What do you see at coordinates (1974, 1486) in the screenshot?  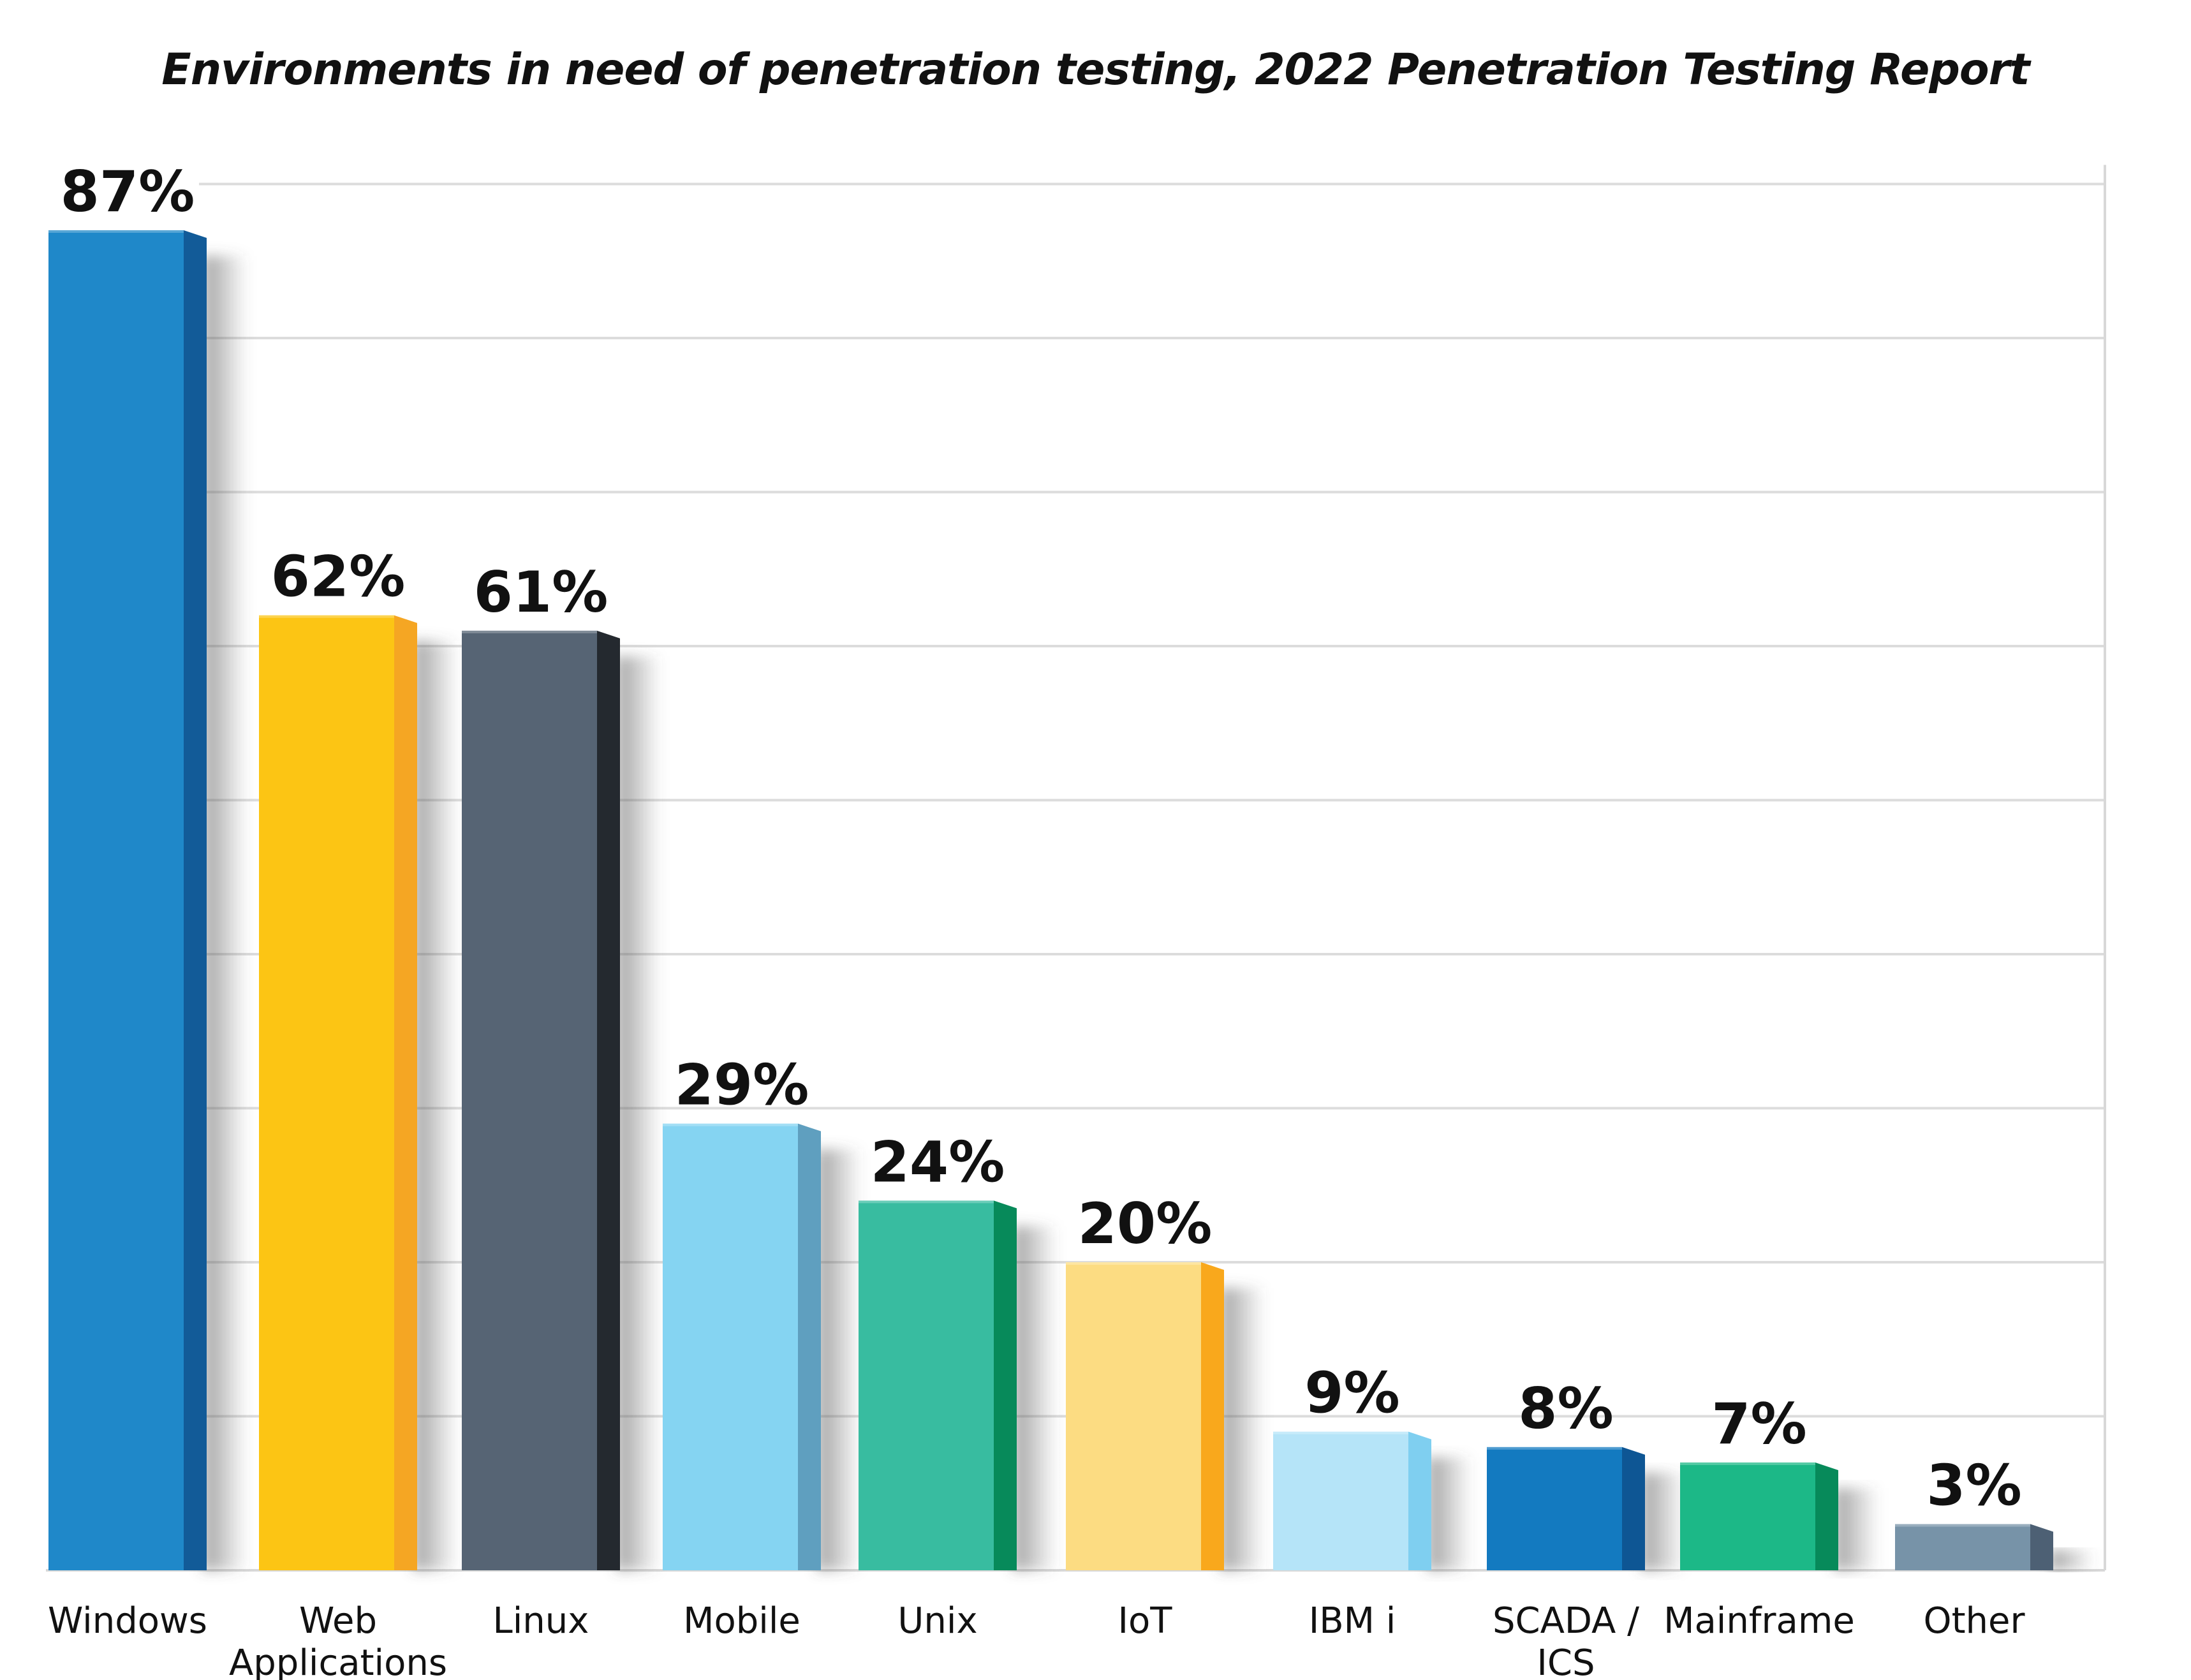 I see `value-label-other: 3%` at bounding box center [1974, 1486].